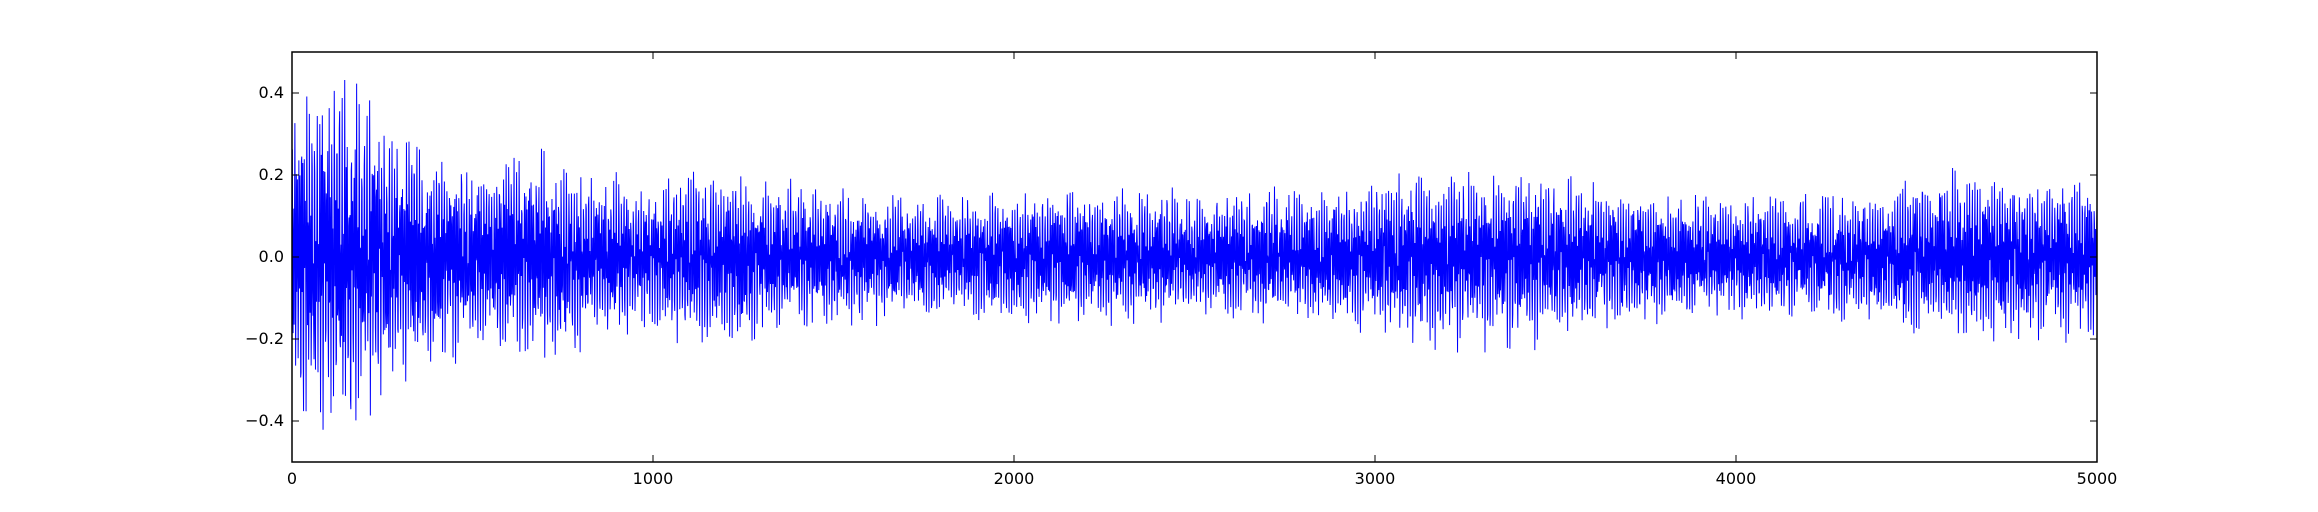  What do you see at coordinates (653, 478) in the screenshot?
I see `x-tick-label: 1000` at bounding box center [653, 478].